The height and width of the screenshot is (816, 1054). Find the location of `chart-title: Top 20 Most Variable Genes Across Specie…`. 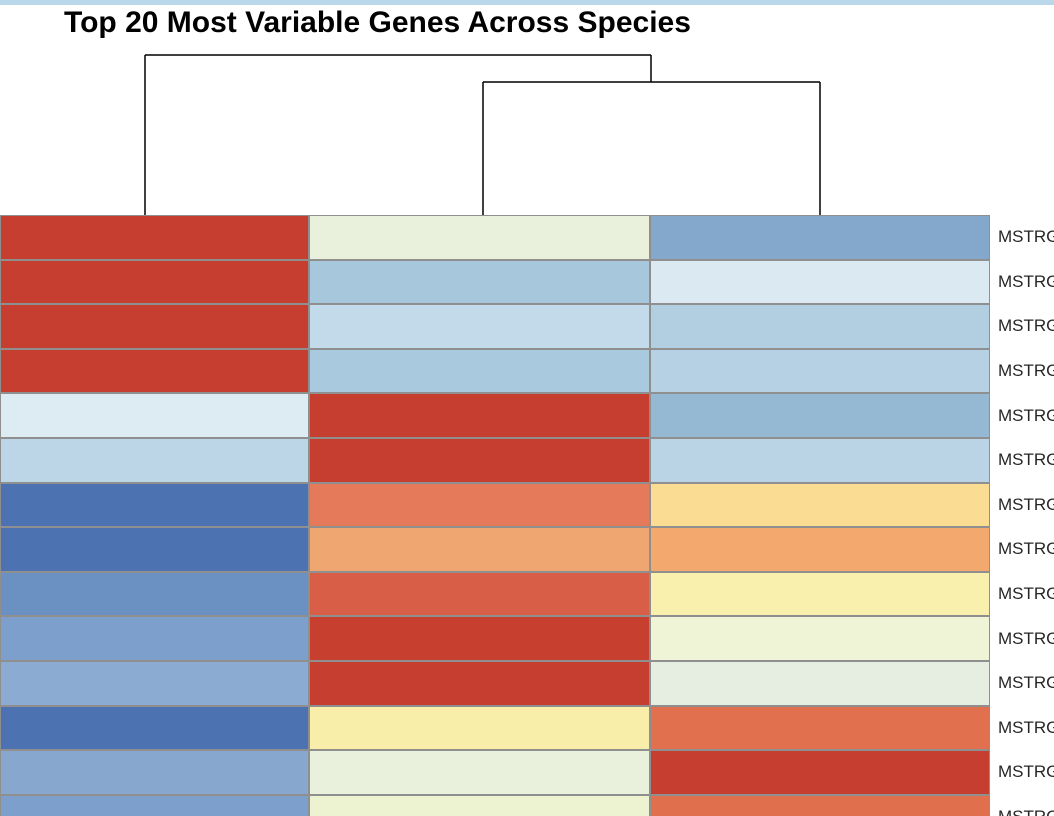

chart-title: Top 20 Most Variable Genes Across Specie… is located at coordinates (377, 22).